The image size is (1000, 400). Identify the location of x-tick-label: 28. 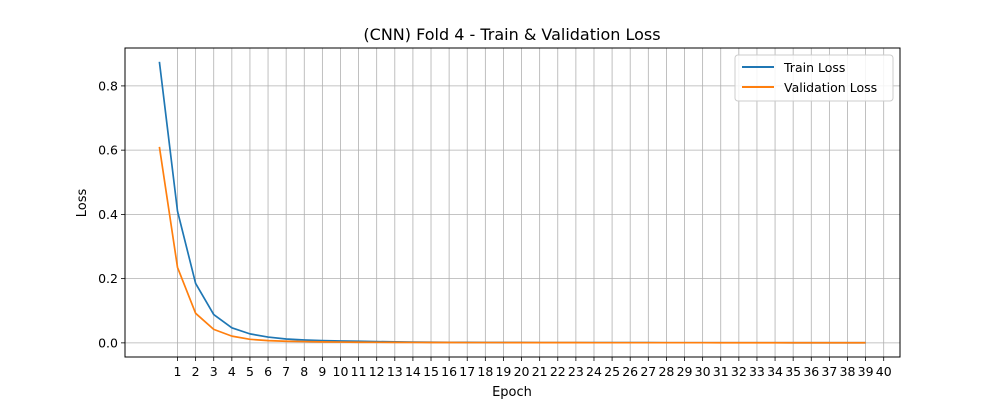
(666, 371).